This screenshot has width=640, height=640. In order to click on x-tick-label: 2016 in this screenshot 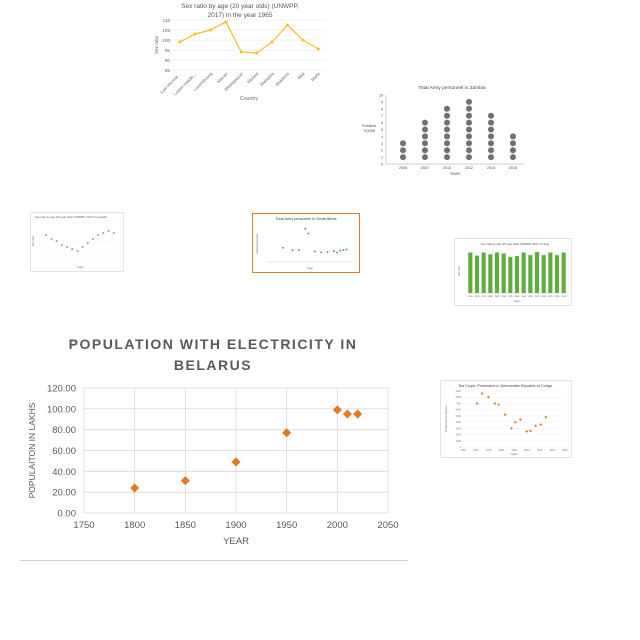, I will do `click(513, 168)`.